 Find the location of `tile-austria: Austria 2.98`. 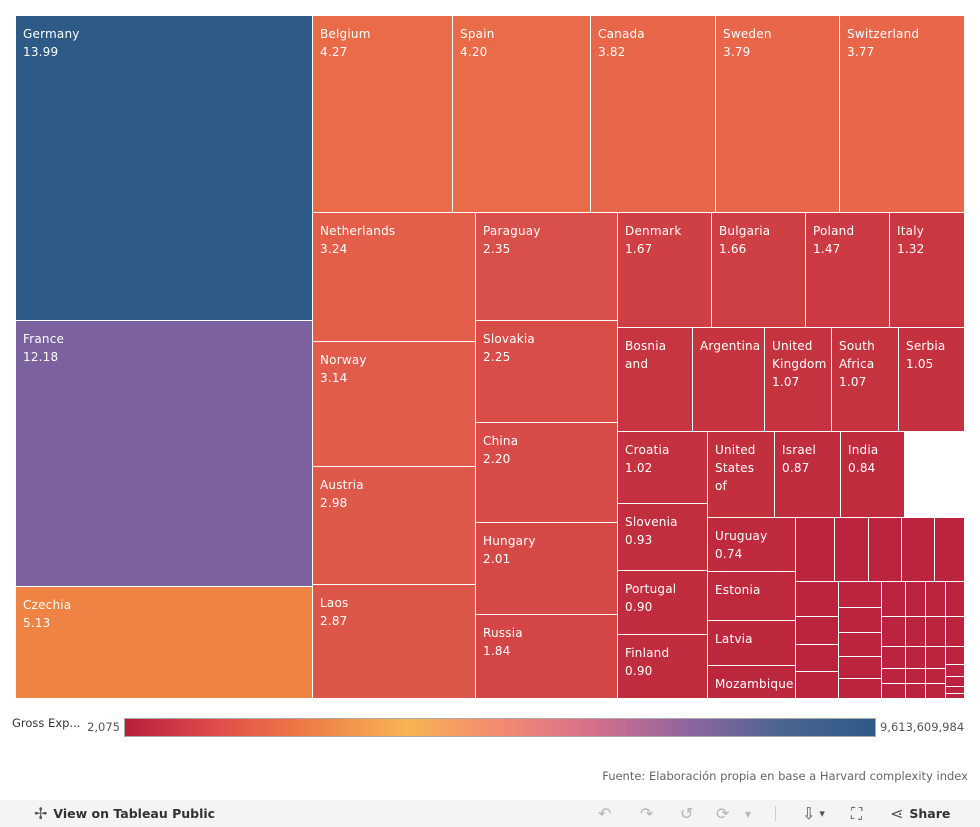

tile-austria: Austria 2.98 is located at coordinates (394, 526).